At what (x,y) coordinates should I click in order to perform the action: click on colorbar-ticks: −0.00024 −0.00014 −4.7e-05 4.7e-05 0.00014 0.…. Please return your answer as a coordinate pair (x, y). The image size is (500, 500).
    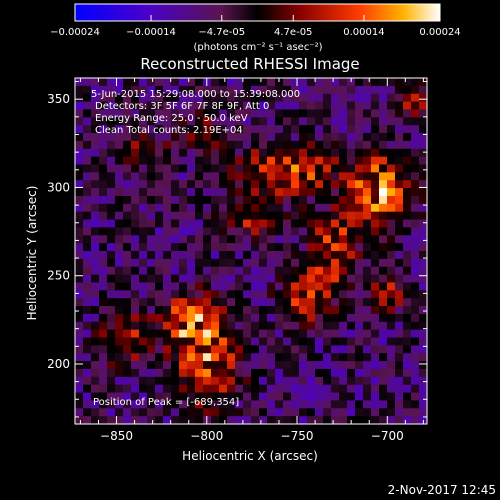
    Looking at the image, I should click on (255, 26).